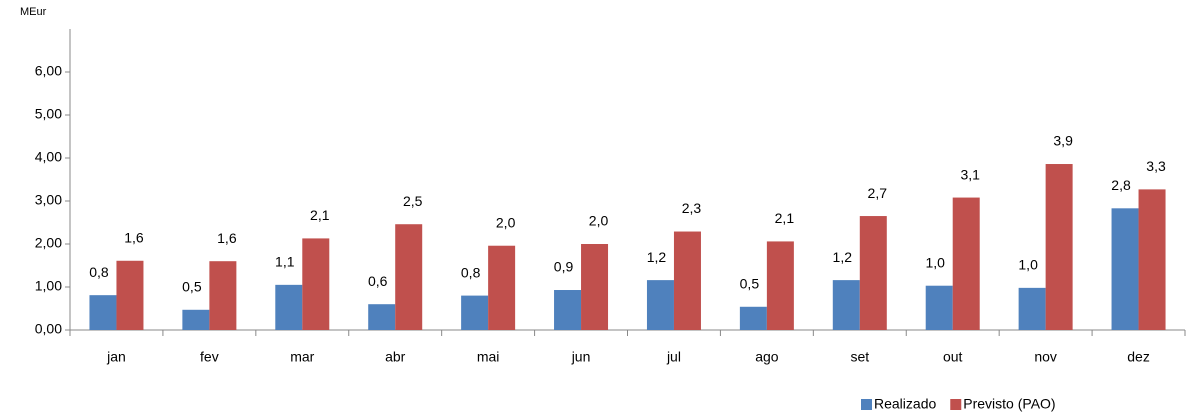  I want to click on data-label: 3,3, so click(1156, 166).